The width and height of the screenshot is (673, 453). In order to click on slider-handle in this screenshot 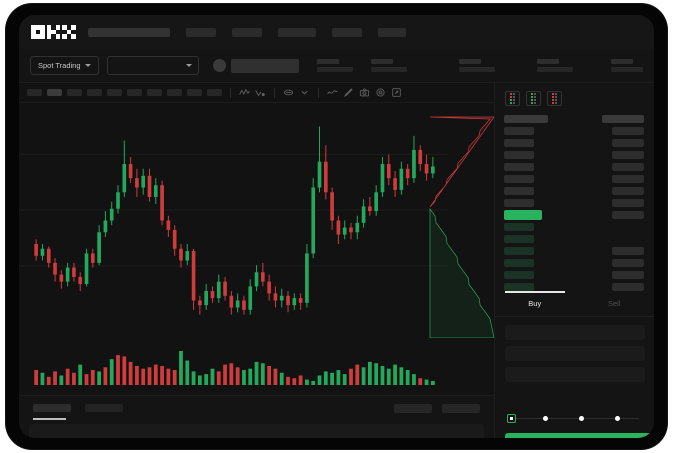, I will do `click(511, 418)`.